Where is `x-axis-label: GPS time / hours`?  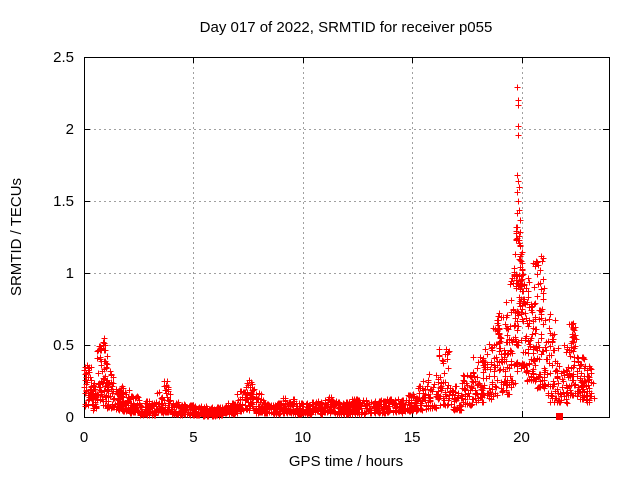
x-axis-label: GPS time / hours is located at coordinates (346, 461).